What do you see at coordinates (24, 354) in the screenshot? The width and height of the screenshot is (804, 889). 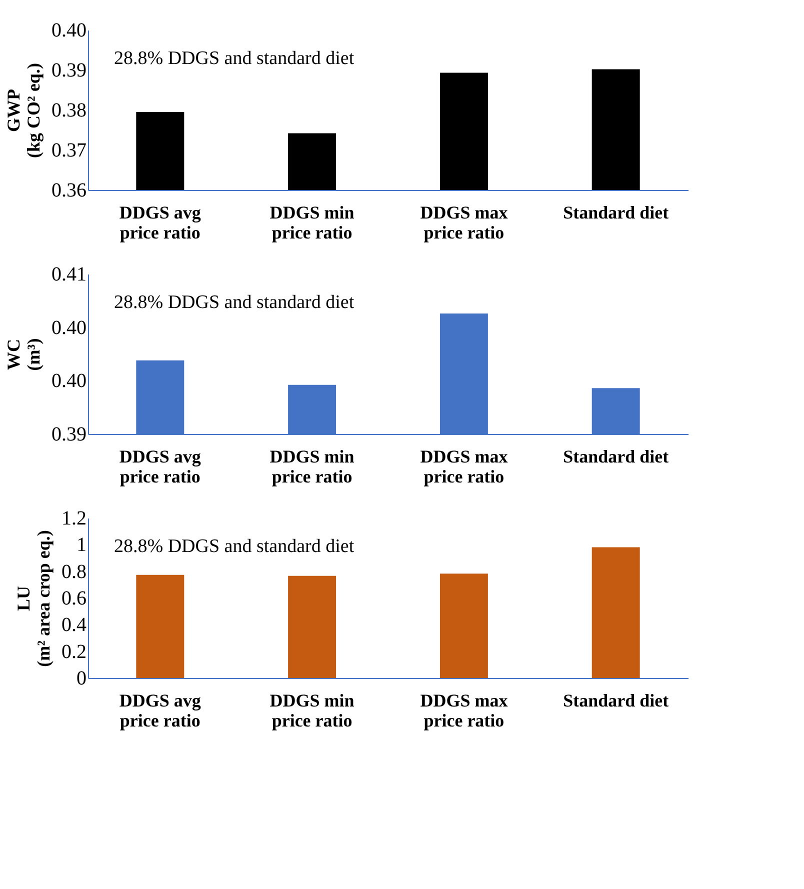 I see `y-axis-title: WC (m³)` at bounding box center [24, 354].